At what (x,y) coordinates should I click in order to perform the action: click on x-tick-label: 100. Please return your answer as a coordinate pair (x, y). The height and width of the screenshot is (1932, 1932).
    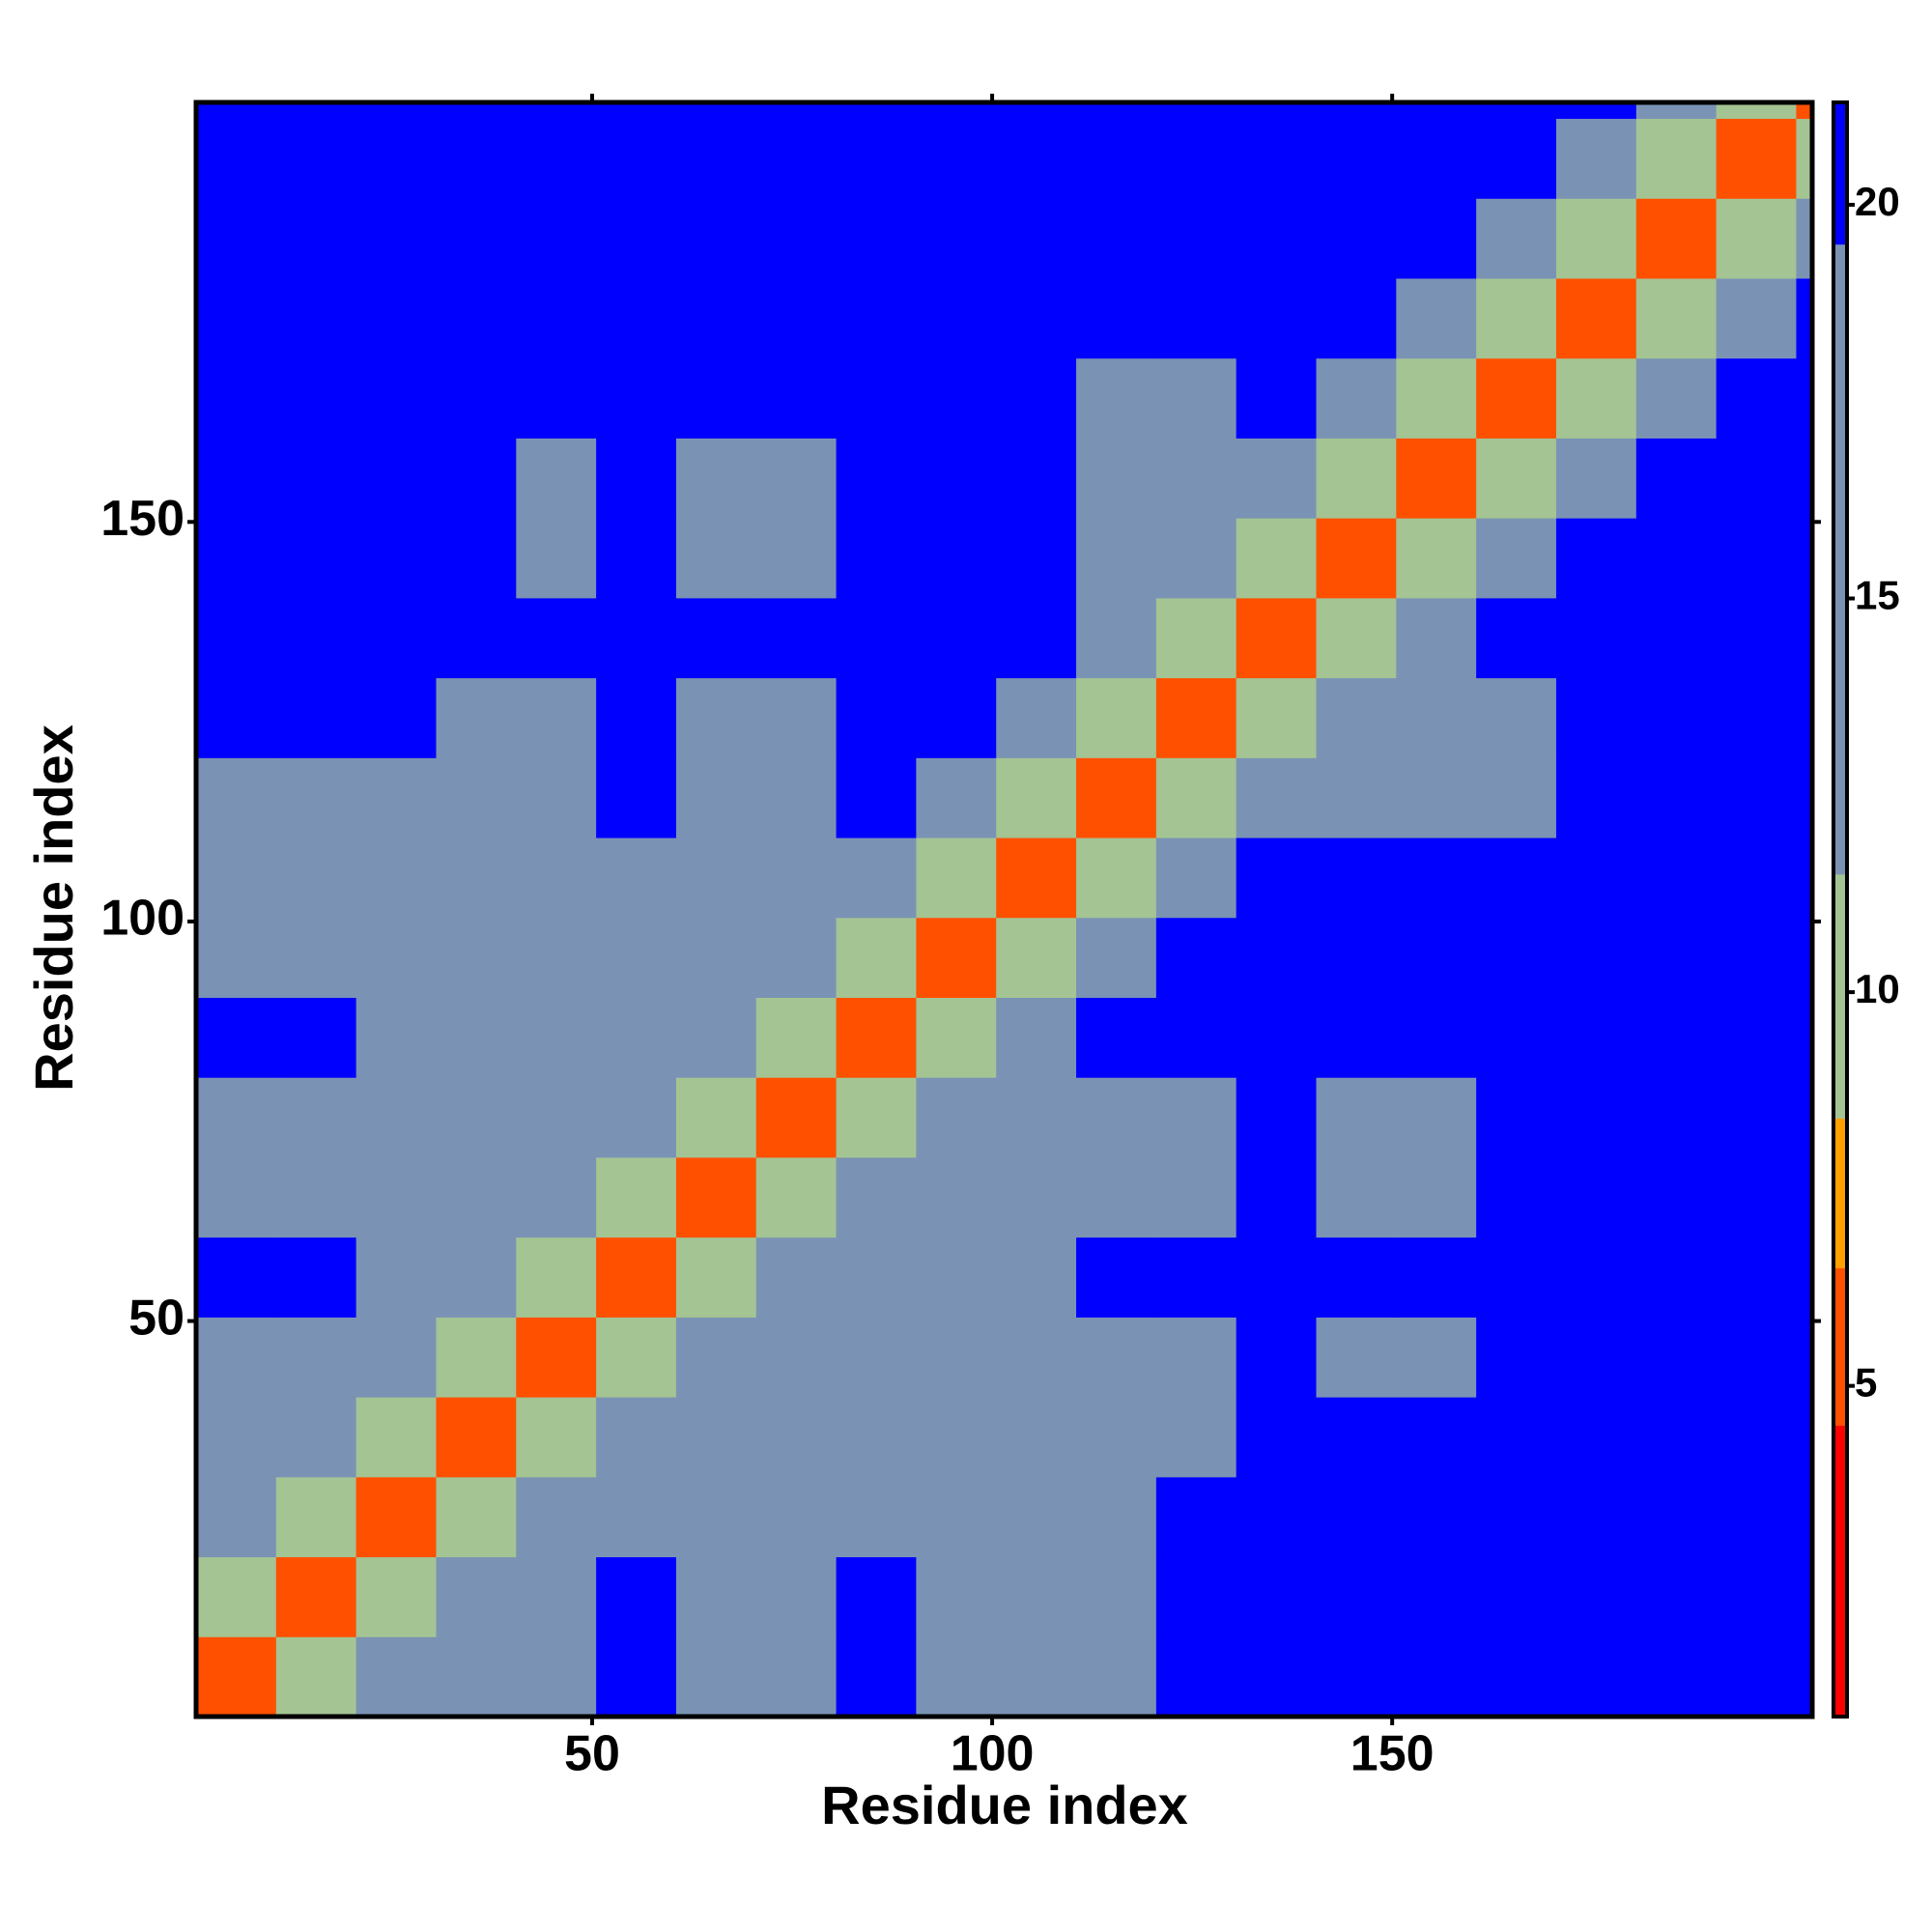
    Looking at the image, I should click on (993, 1754).